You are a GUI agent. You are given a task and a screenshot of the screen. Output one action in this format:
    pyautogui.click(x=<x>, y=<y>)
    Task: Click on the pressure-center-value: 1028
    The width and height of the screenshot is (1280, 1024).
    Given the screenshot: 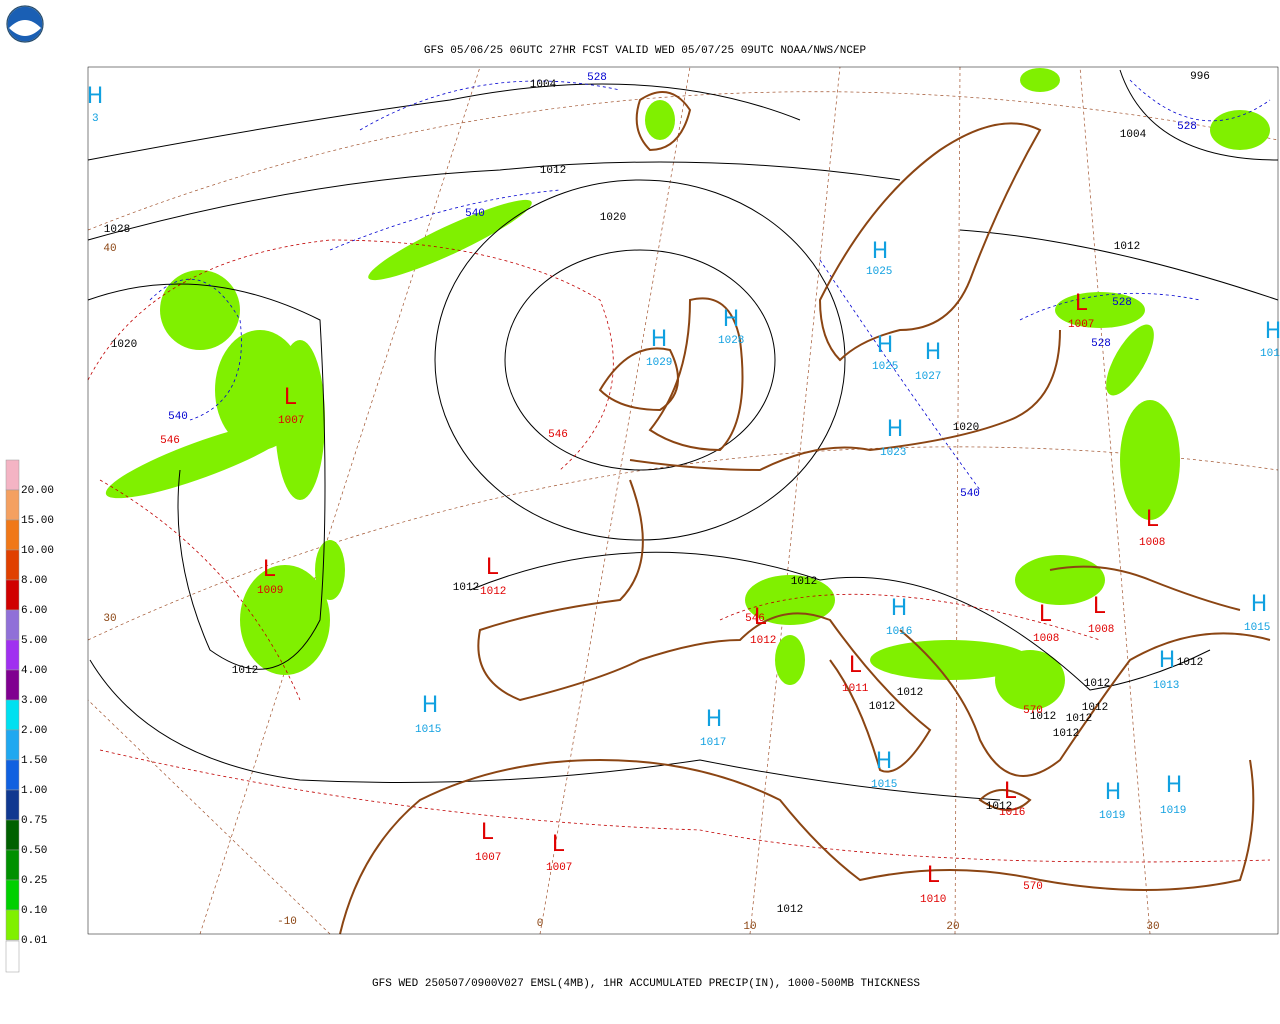 What is the action you would take?
    pyautogui.click(x=731, y=341)
    